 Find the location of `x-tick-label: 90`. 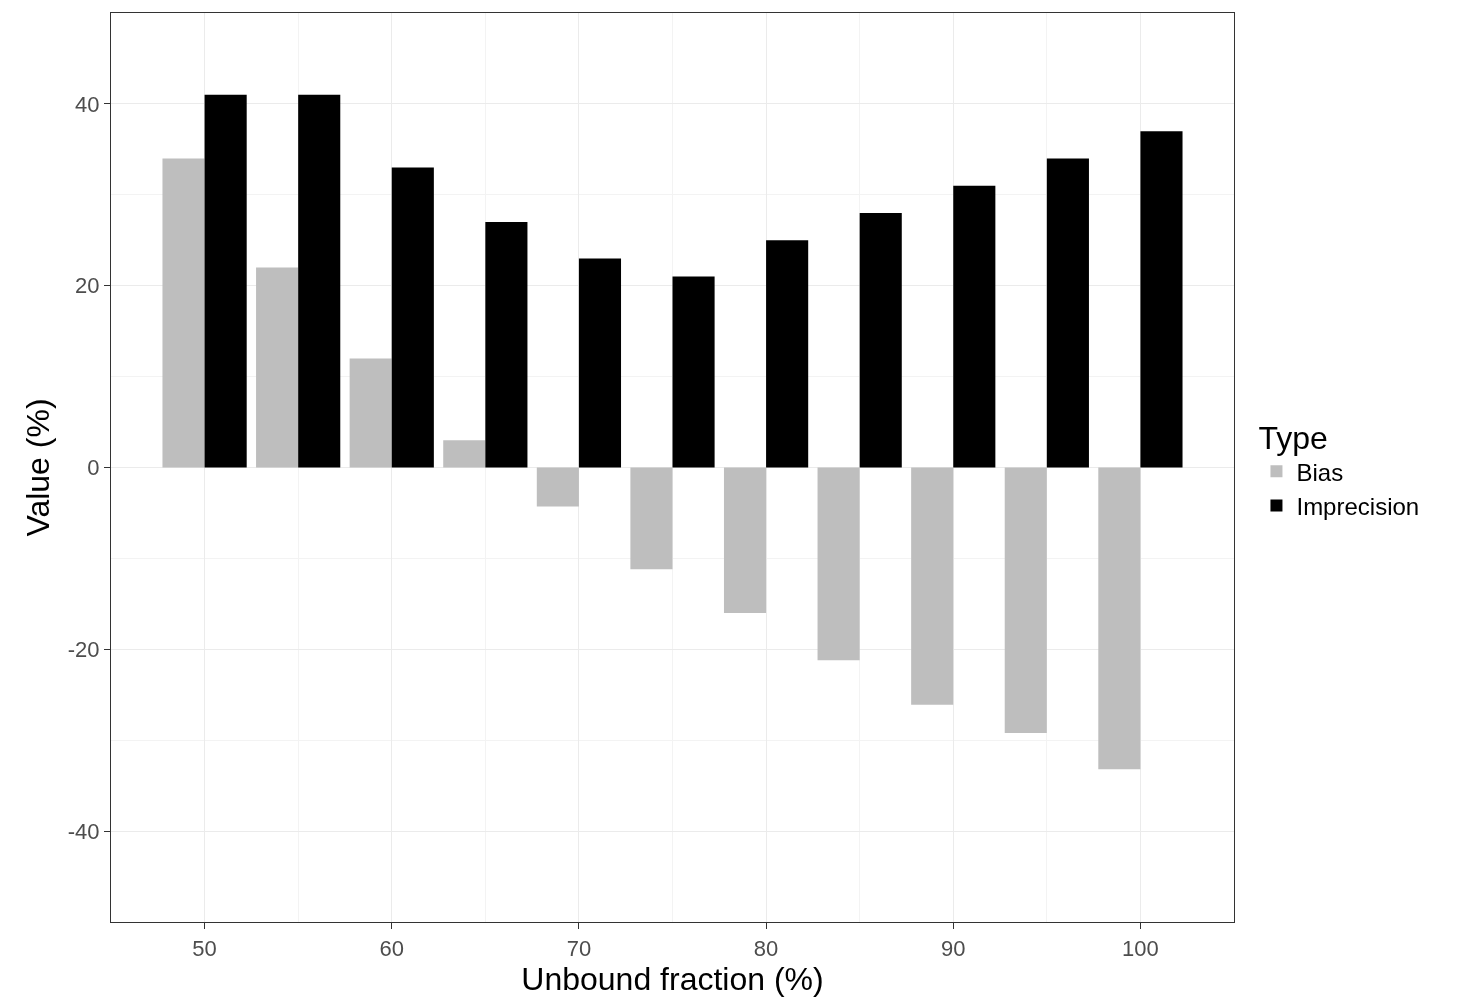

x-tick-label: 90 is located at coordinates (953, 948).